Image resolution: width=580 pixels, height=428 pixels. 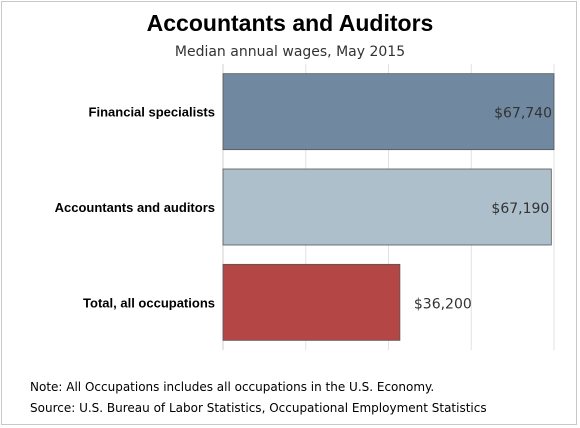 What do you see at coordinates (523, 114) in the screenshot?
I see `bar-value-label: $67,740` at bounding box center [523, 114].